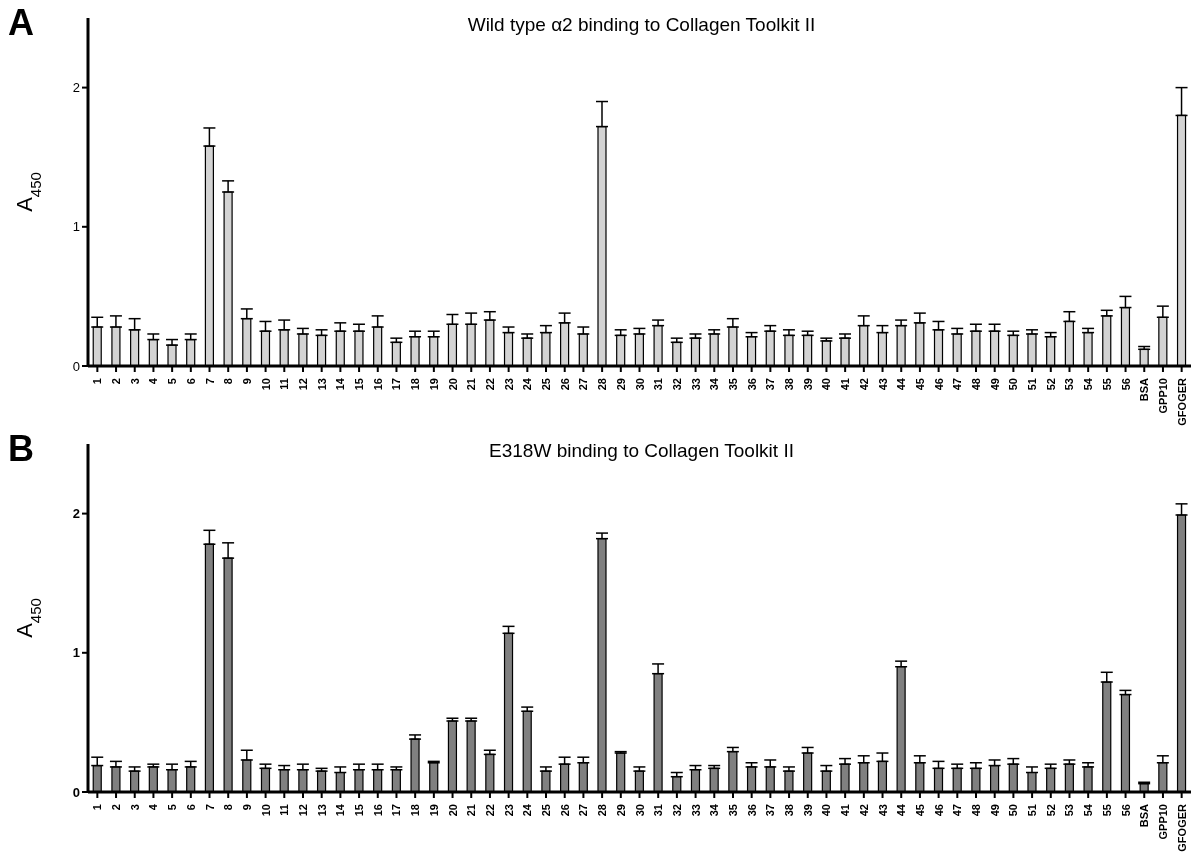 Image resolution: width=1203 pixels, height=868 pixels. Describe the element at coordinates (789, 810) in the screenshot. I see `x-tick-label: 38` at that location.